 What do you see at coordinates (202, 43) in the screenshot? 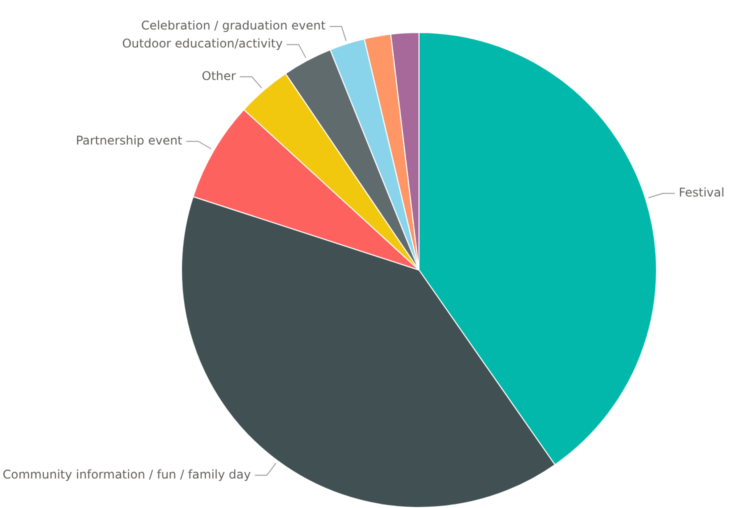
I see `slice-label: Outdoor education/activity` at bounding box center [202, 43].